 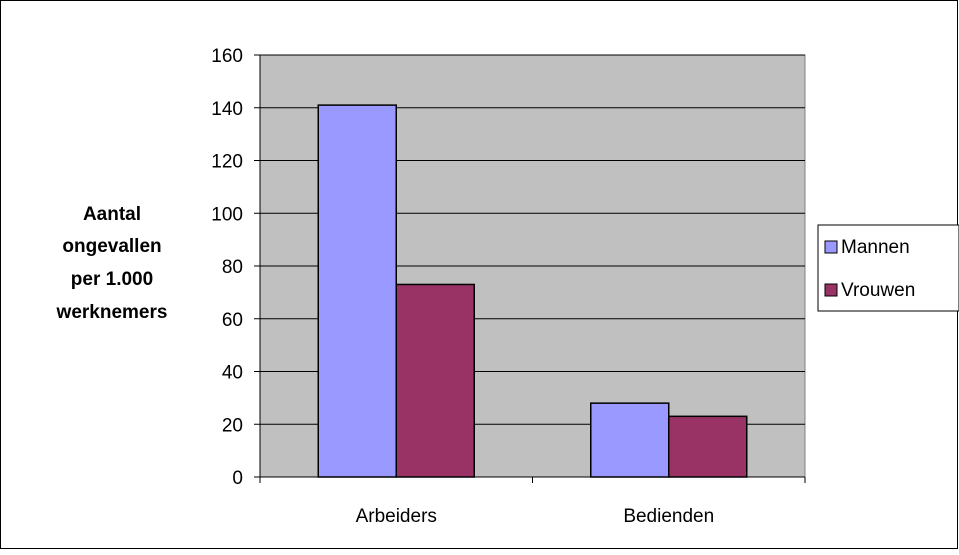 What do you see at coordinates (227, 56) in the screenshot?
I see `y-tick-label: 160` at bounding box center [227, 56].